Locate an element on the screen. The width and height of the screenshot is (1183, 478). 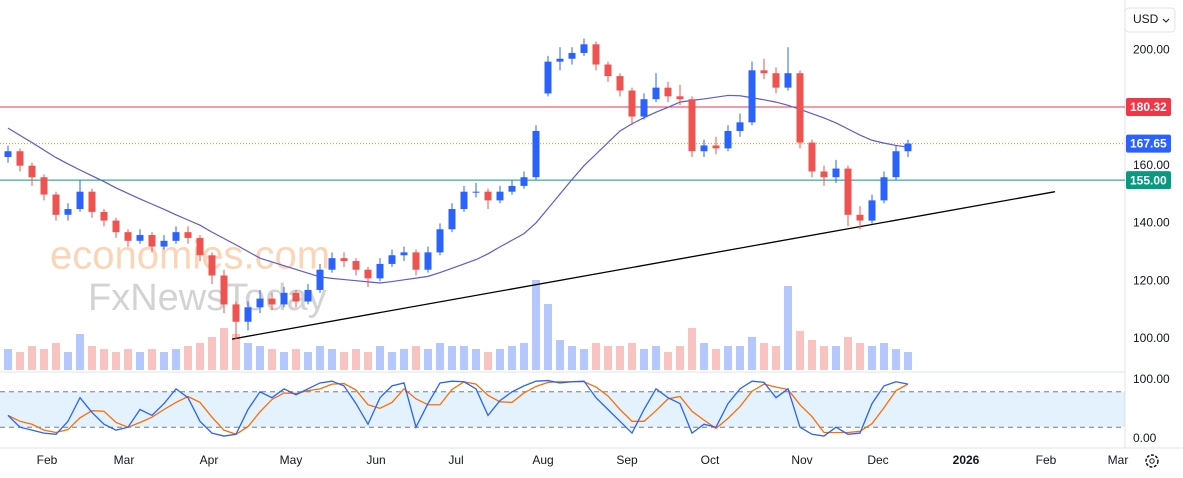
dropdown-arrow is located at coordinates (1166, 20).